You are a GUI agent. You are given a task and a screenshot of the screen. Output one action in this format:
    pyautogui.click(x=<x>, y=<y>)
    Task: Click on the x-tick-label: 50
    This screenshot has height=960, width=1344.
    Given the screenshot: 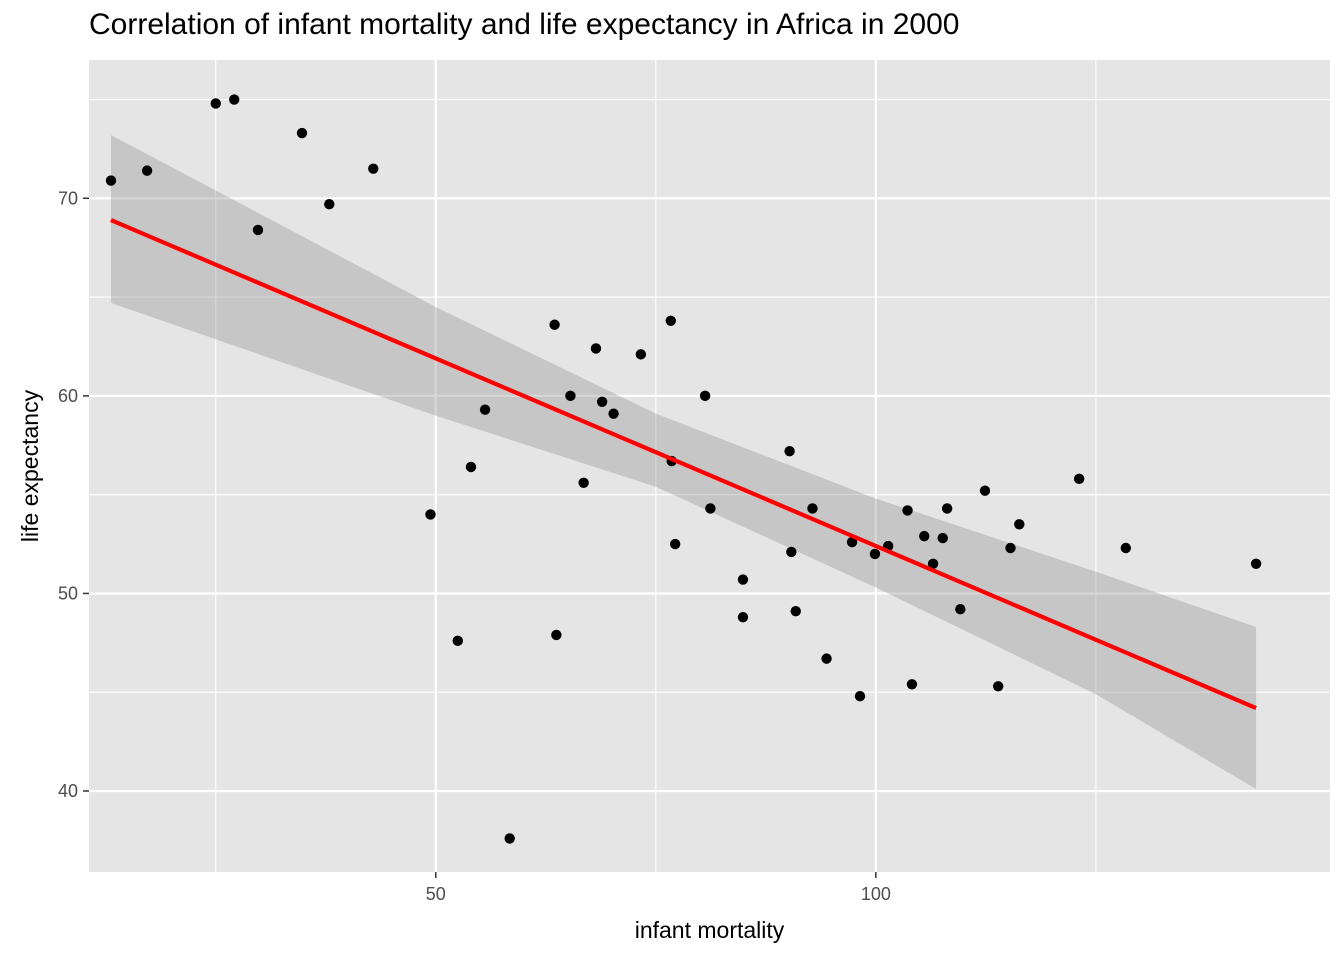 What is the action you would take?
    pyautogui.click(x=436, y=894)
    